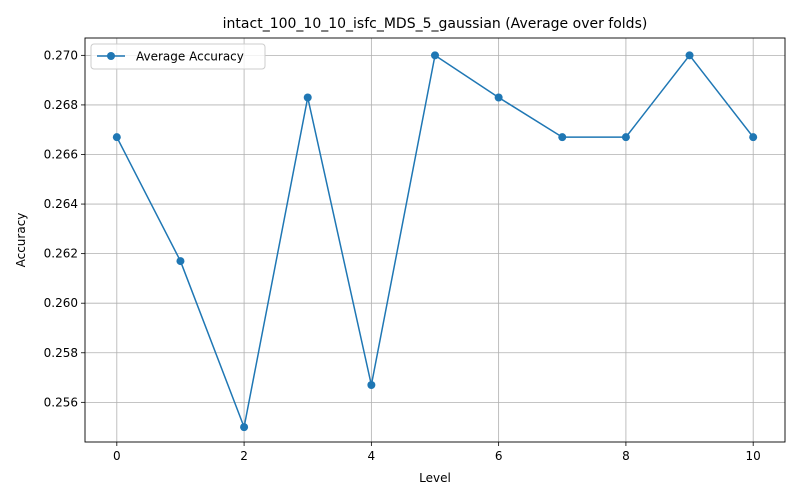 The height and width of the screenshot is (500, 800). I want to click on x-tick-label: 0, so click(117, 456).